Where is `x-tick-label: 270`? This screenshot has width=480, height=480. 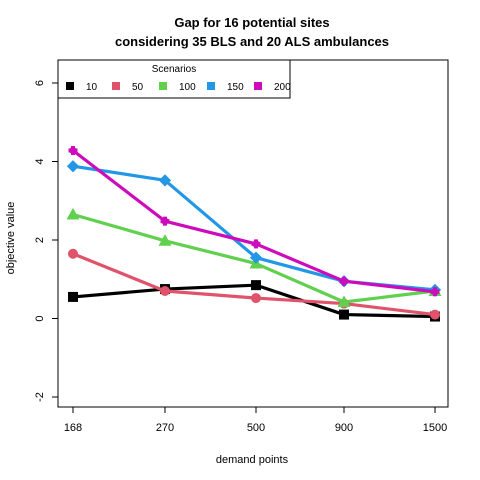 x-tick-label: 270 is located at coordinates (165, 428).